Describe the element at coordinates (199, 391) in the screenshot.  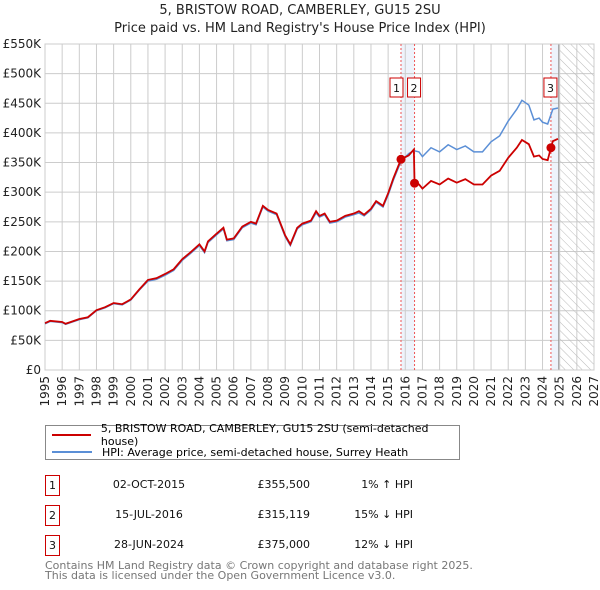
I see `x-tick-label: 2004` at that location.